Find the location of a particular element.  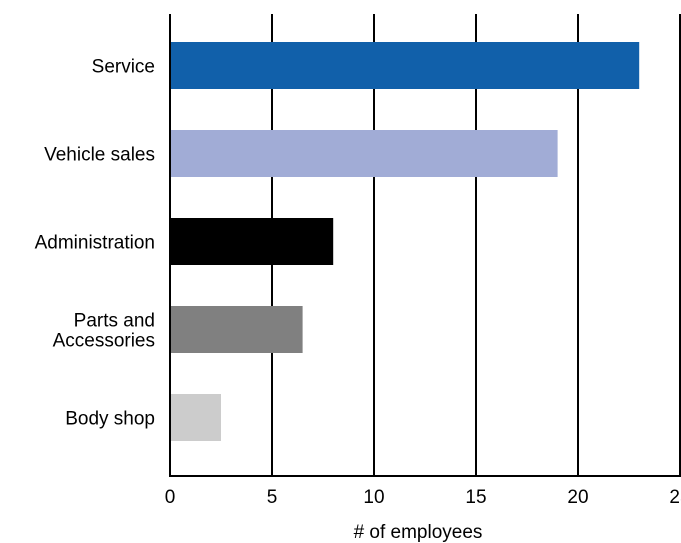

x-tick-label-0: 0 is located at coordinates (170, 497).